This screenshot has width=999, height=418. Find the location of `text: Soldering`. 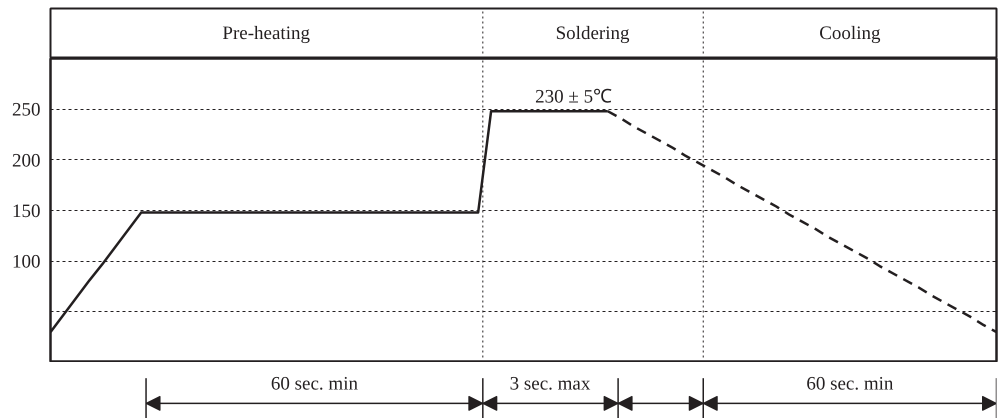

text: Soldering is located at coordinates (593, 33).